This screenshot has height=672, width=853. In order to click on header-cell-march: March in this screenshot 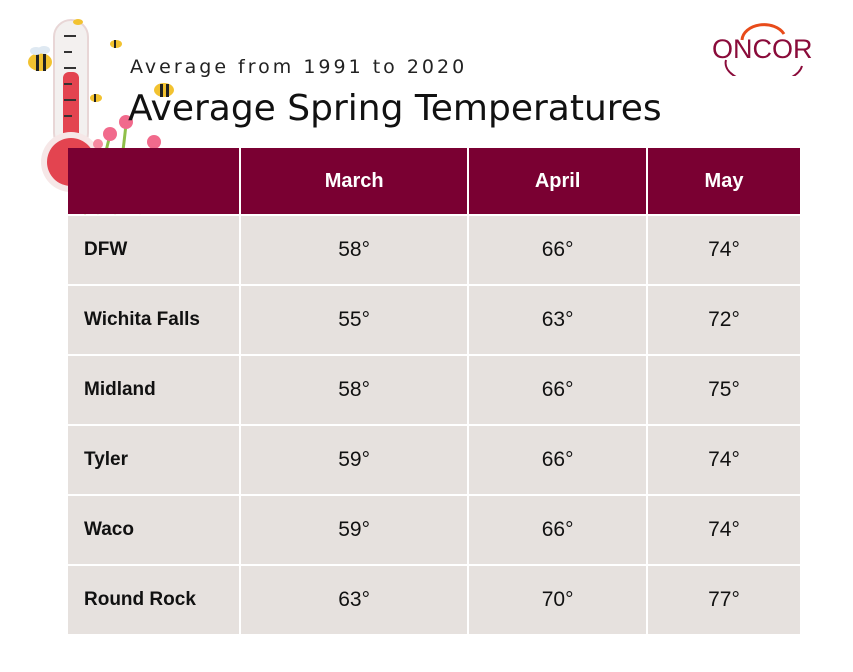, I will do `click(354, 181)`.